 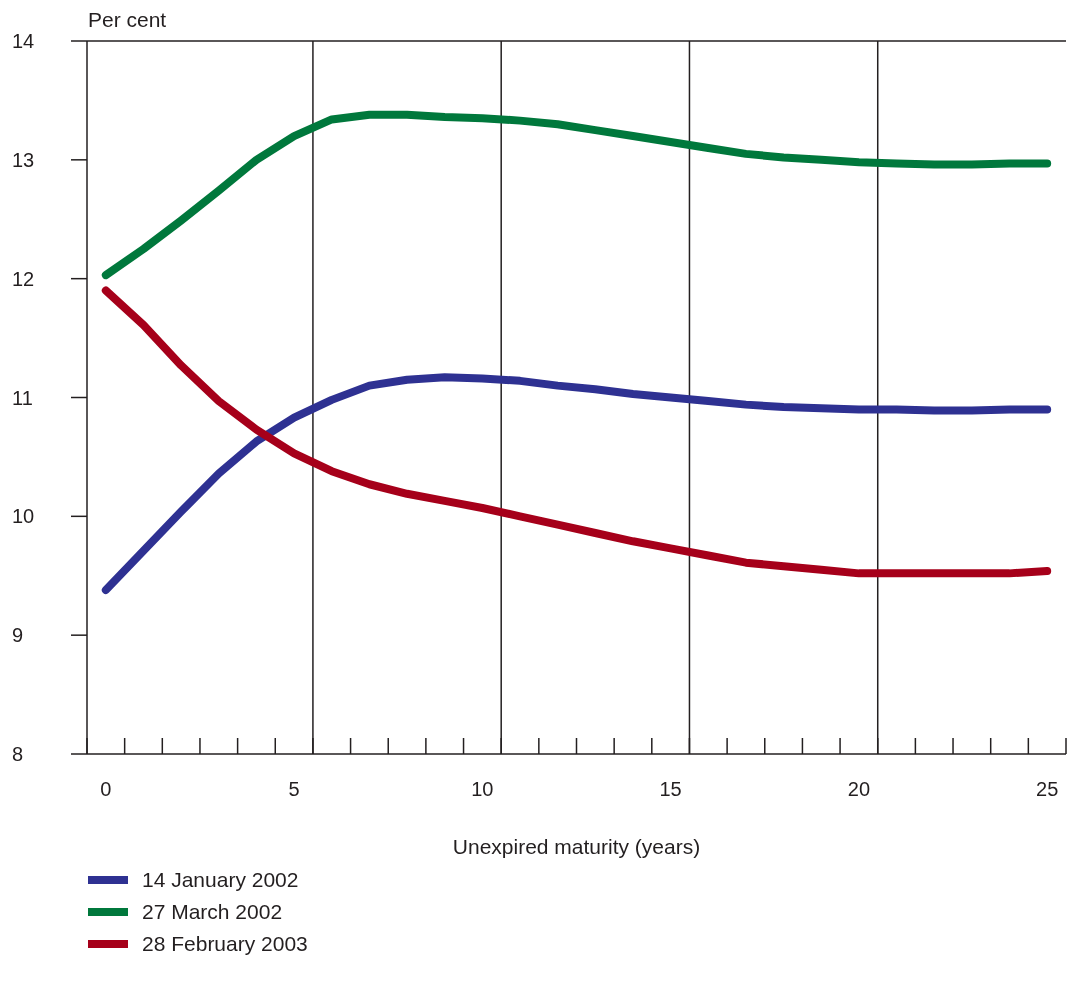 I want to click on x-tick-label: 25, so click(x=1047, y=789).